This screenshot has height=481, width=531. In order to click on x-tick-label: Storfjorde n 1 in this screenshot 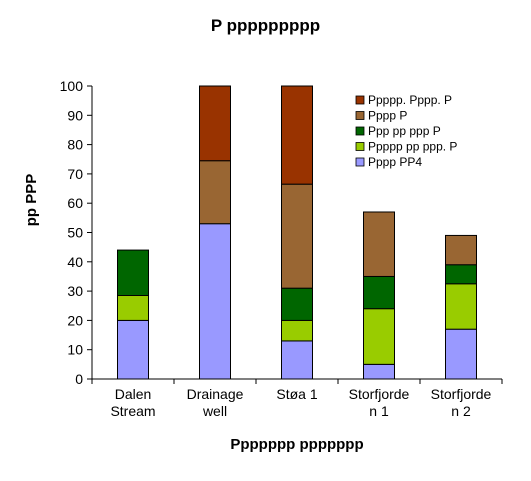, I will do `click(379, 402)`.